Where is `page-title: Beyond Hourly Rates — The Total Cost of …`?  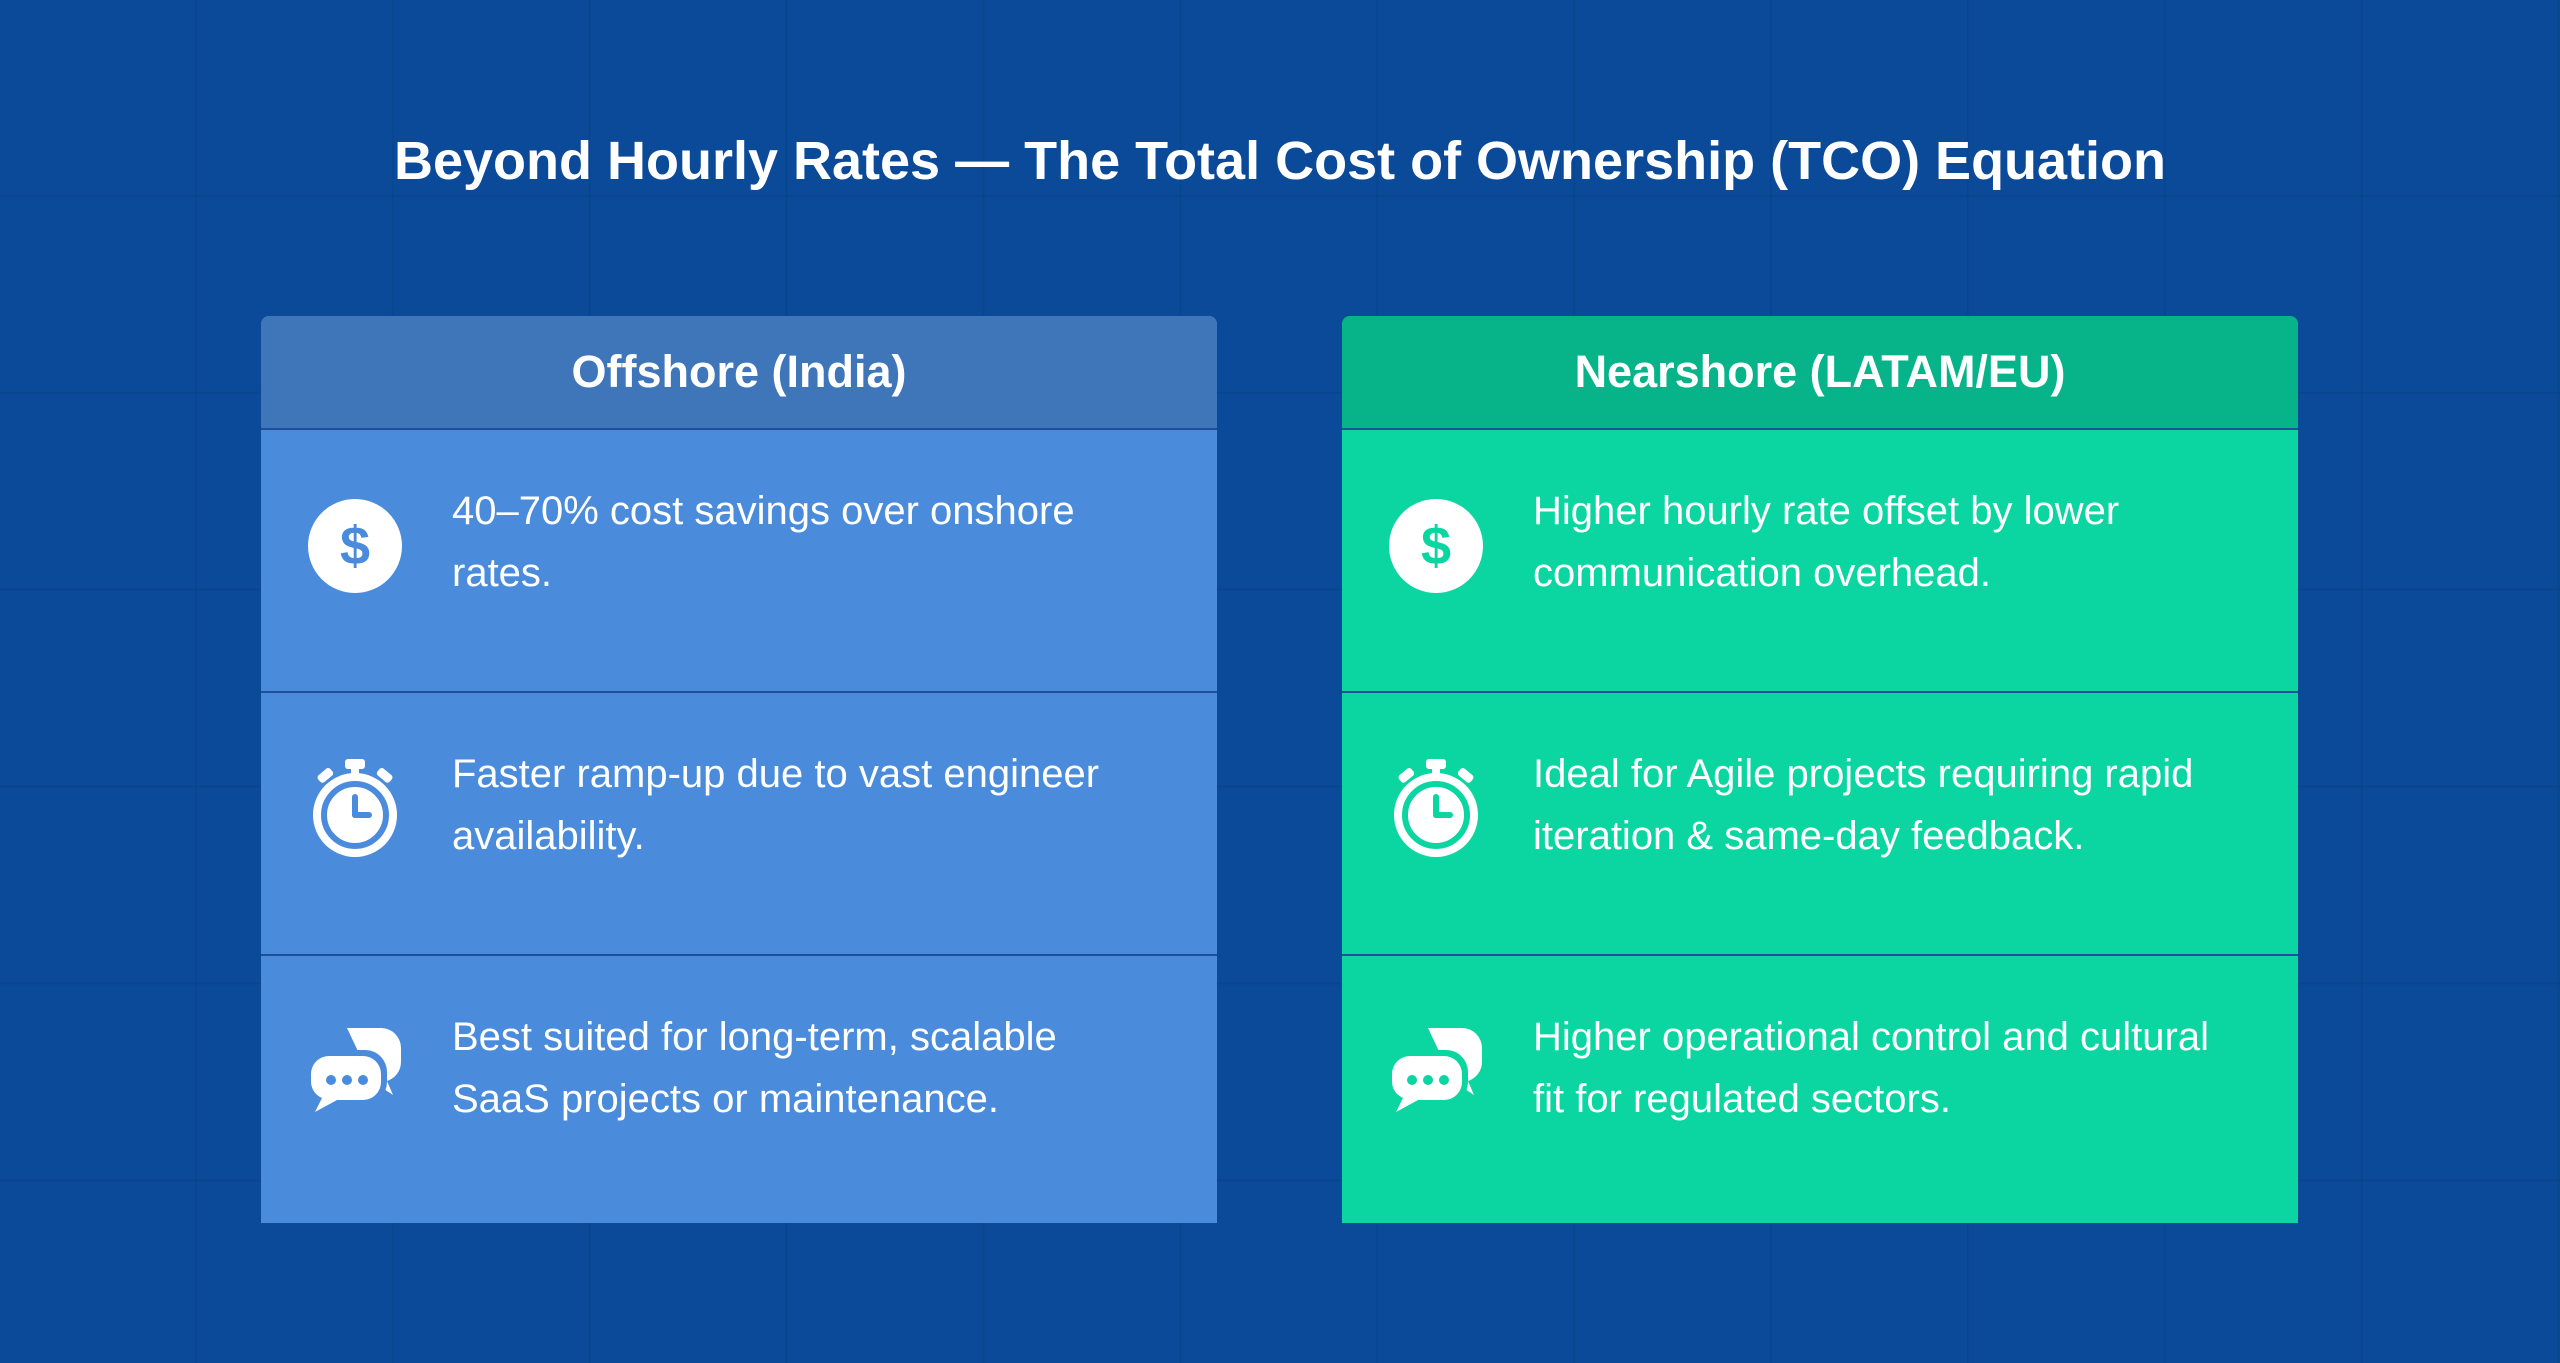 page-title: Beyond Hourly Rates — The Total Cost of … is located at coordinates (1280, 161).